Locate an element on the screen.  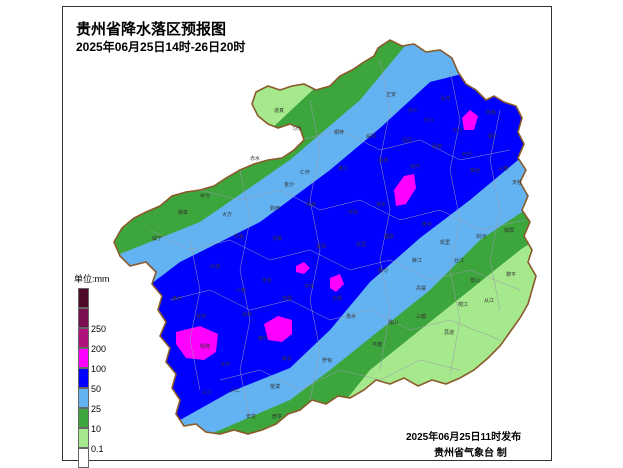
county-label: 清镇 is located at coordinates (277, 238).